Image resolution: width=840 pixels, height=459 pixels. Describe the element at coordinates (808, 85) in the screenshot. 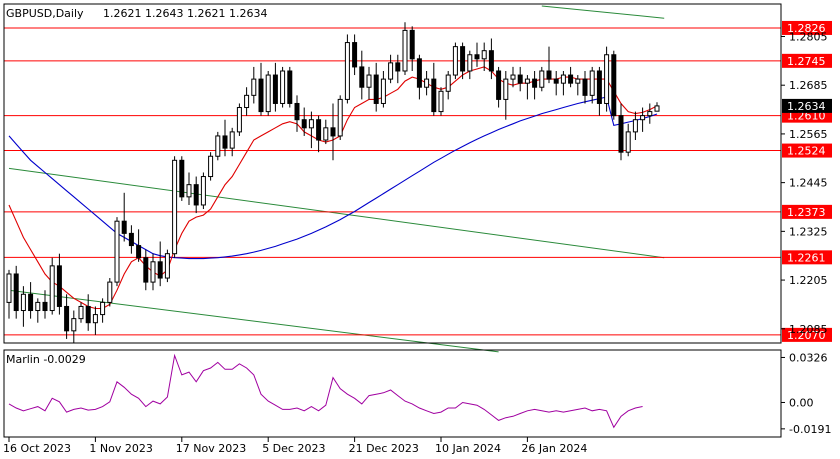

I see `price-tick-label: 1.2685` at that location.